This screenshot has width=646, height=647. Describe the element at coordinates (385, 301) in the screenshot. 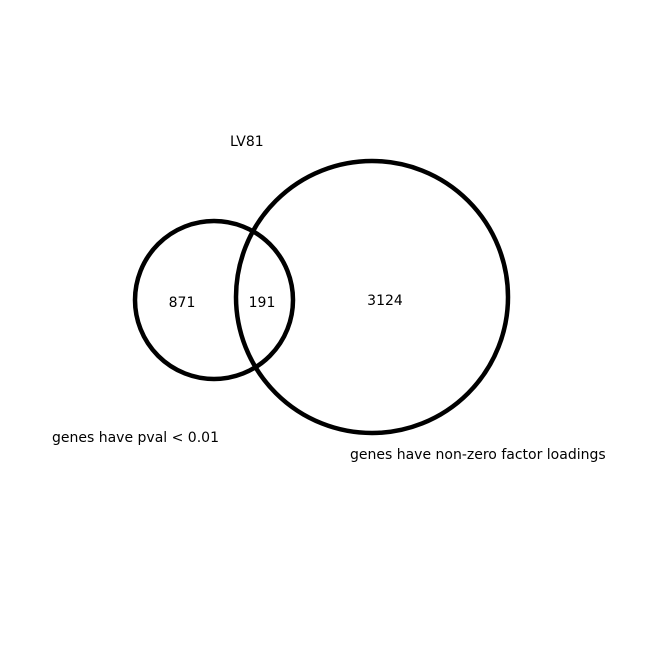

I see `set-b-only-count: 3124` at that location.